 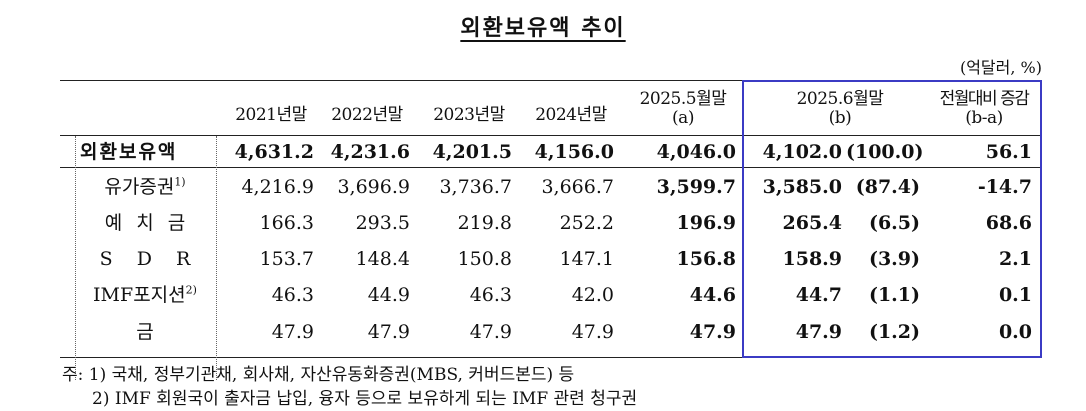 What do you see at coordinates (818, 295) in the screenshot?
I see `cell-jun: 44.7` at bounding box center [818, 295].